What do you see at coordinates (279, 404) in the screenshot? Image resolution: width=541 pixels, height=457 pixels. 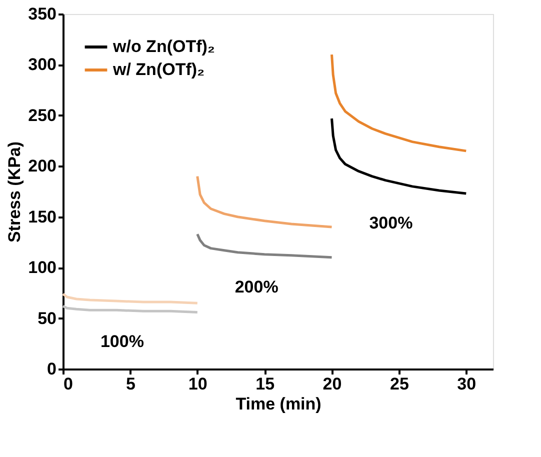 I see `x-axis-title: Time (min)` at bounding box center [279, 404].